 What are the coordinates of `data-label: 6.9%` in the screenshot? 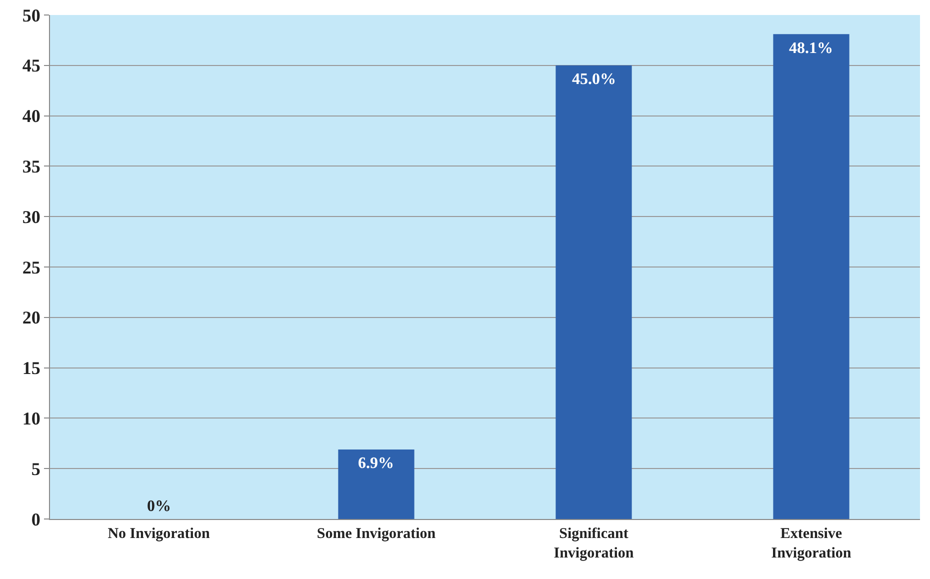 It's located at (376, 463).